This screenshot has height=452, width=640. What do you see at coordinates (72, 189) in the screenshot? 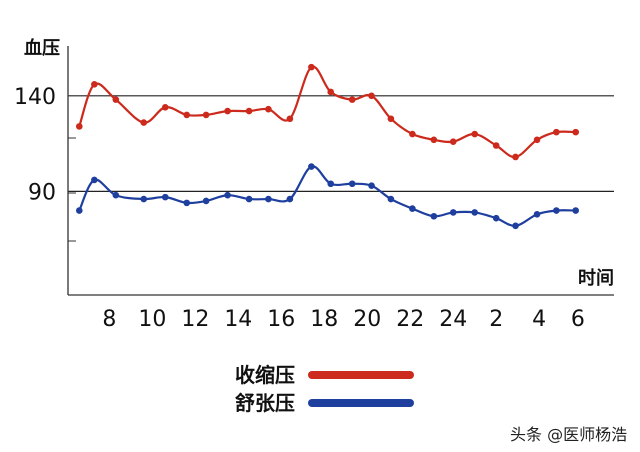
I see `y-tick-marks` at bounding box center [72, 189].